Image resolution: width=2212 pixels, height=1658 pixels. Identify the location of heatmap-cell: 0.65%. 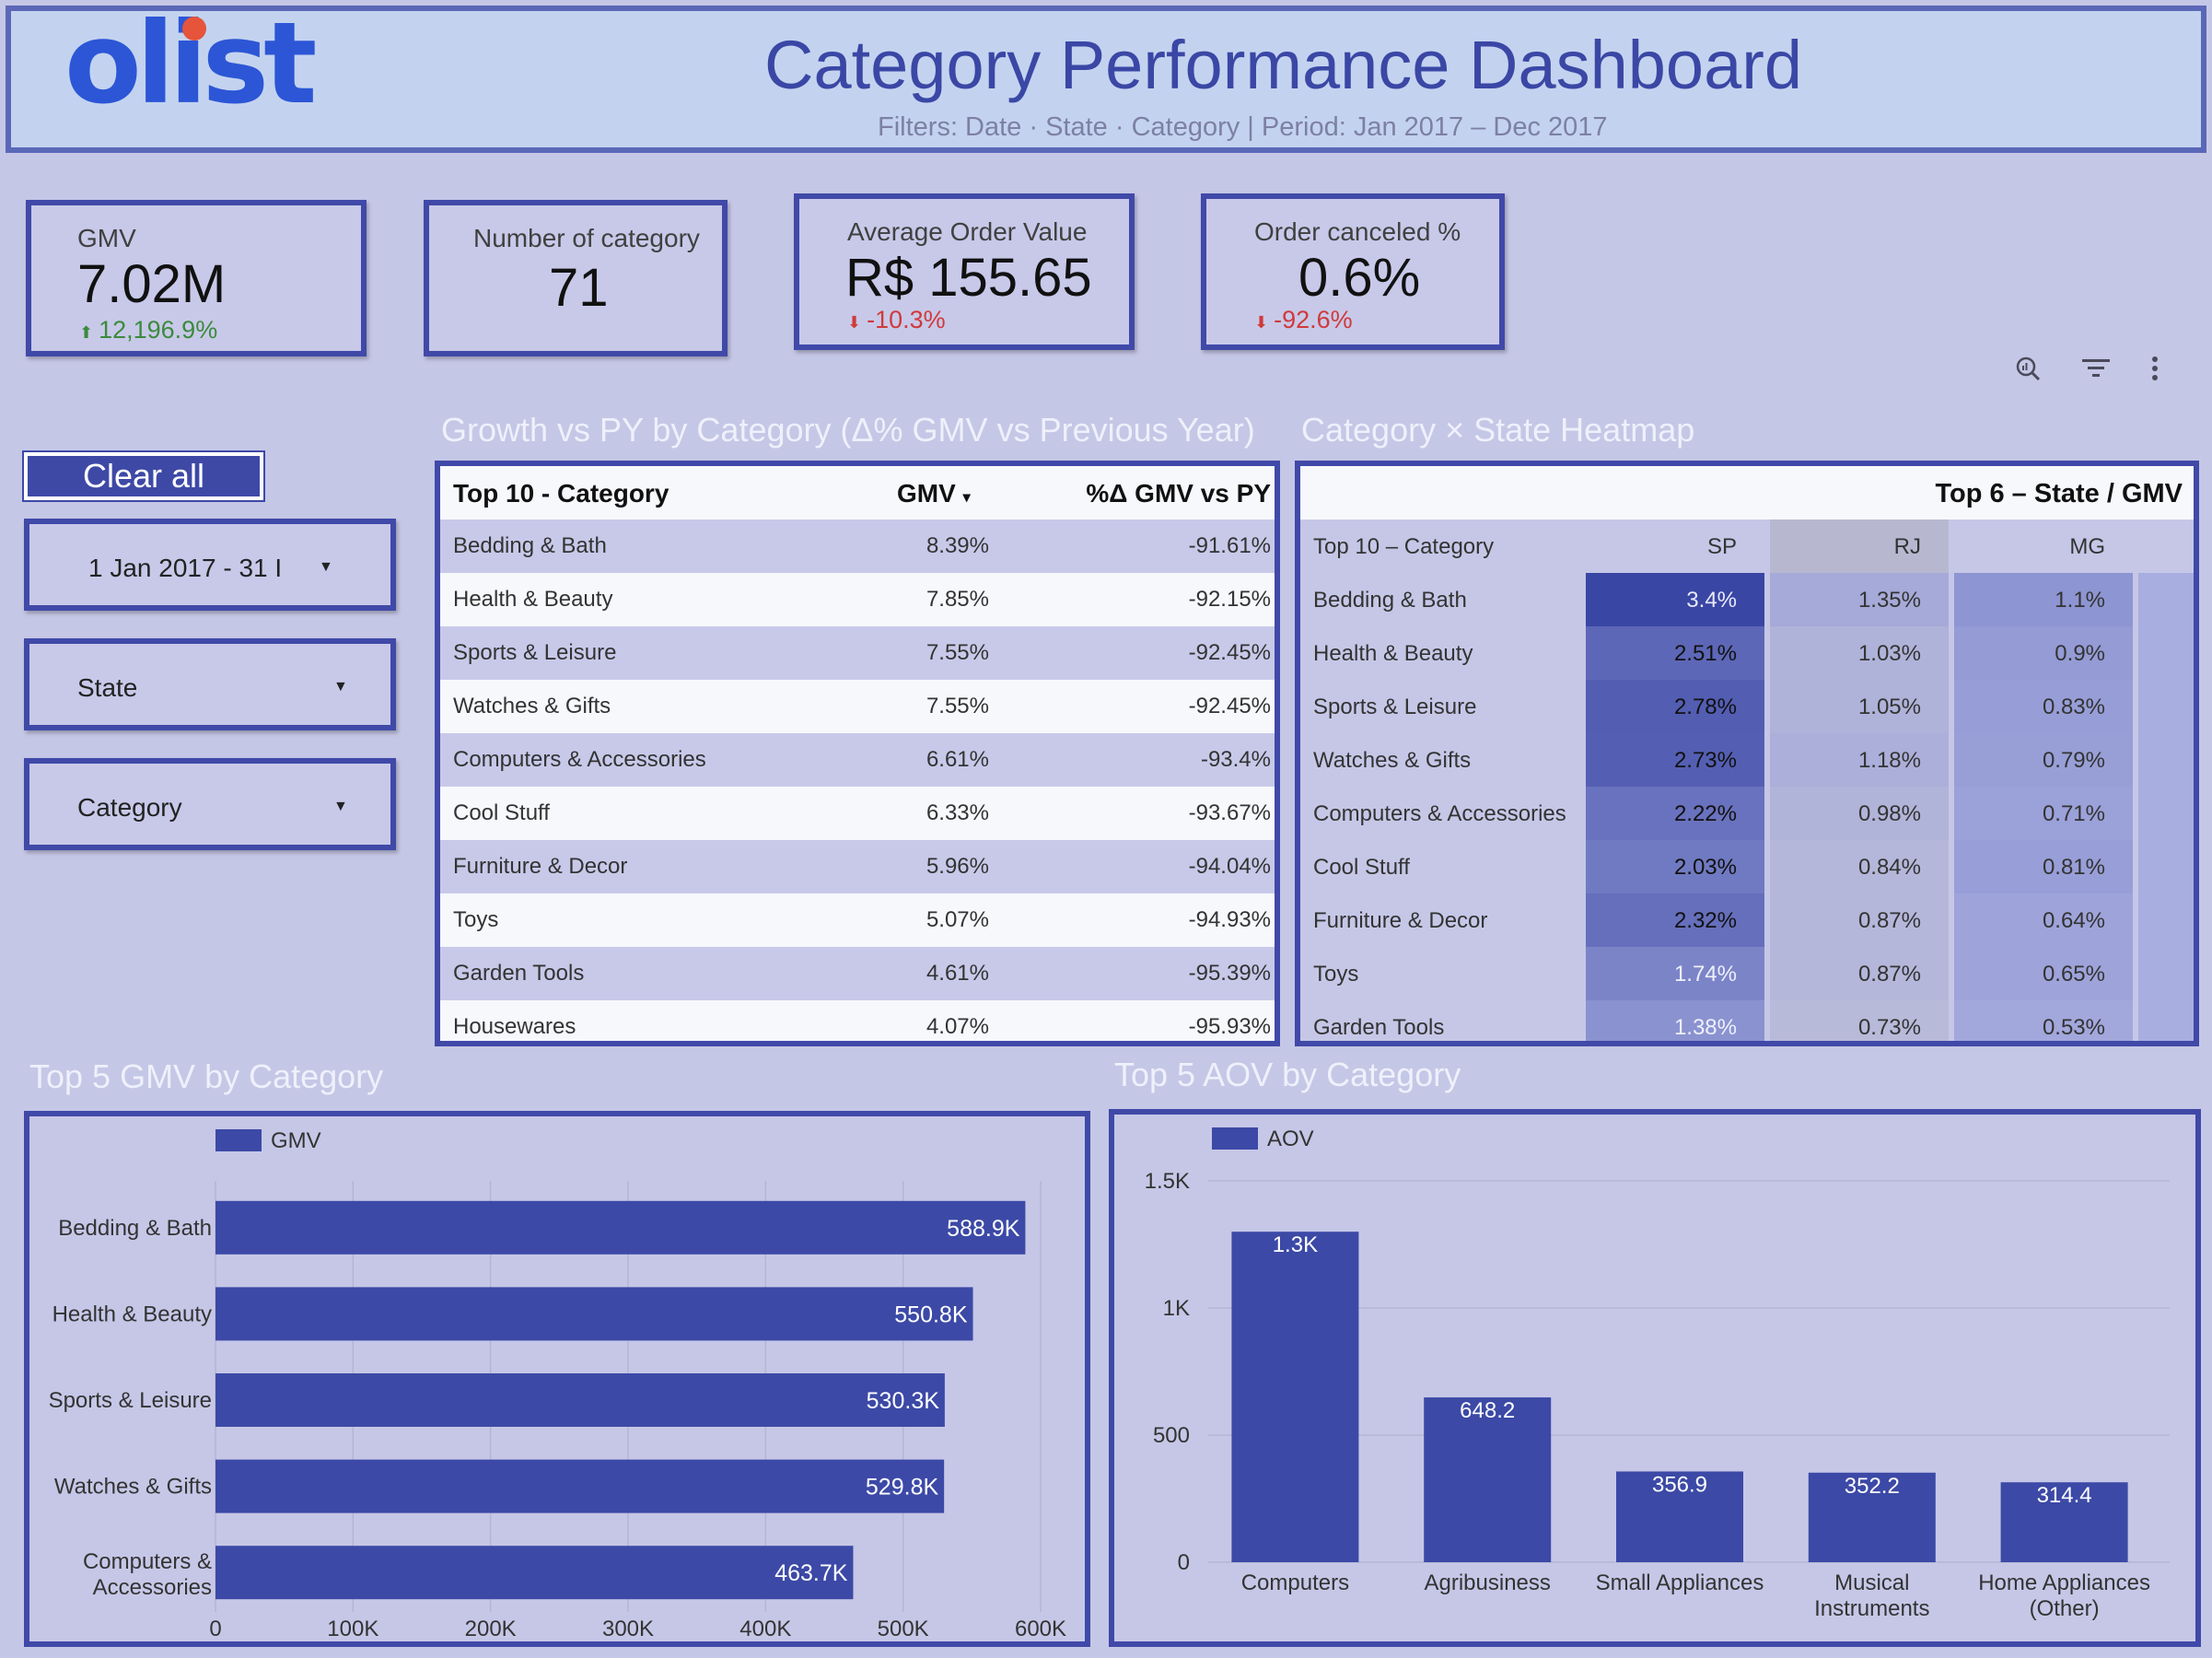
(2043, 973).